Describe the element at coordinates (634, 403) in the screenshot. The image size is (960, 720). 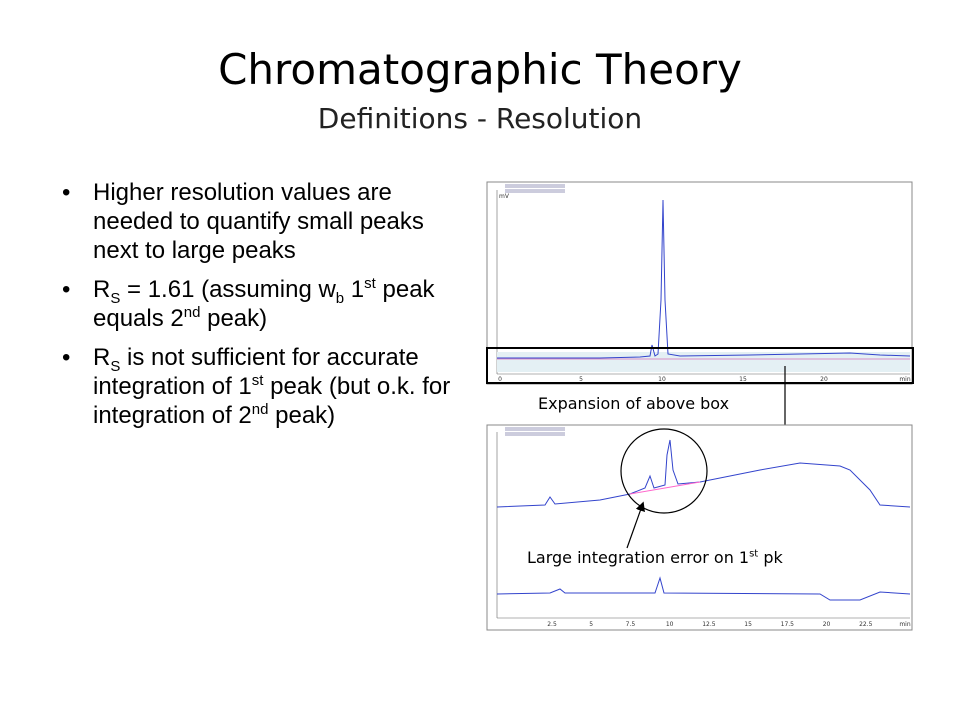
I see `box-caption: Expansion of above box` at that location.